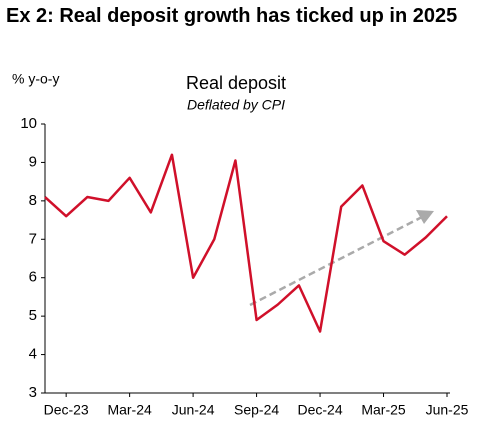  Describe the element at coordinates (33, 277) in the screenshot. I see `y-tick-label: 6` at that location.